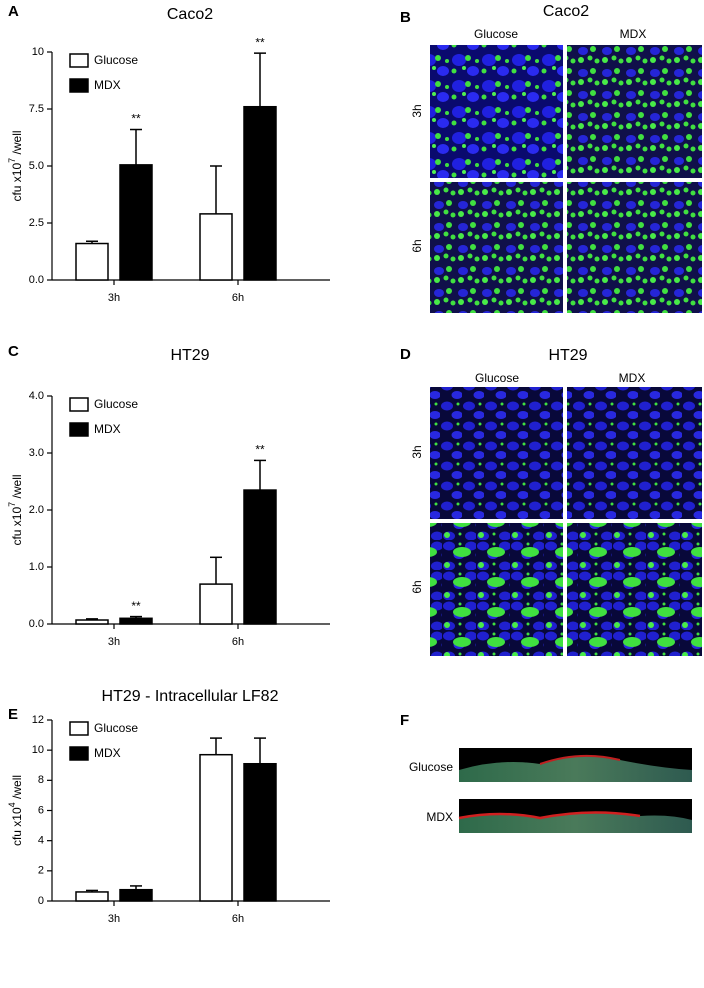 The width and height of the screenshot is (704, 988). What do you see at coordinates (41, 871) in the screenshot?
I see `y-tick-label: 2` at bounding box center [41, 871].